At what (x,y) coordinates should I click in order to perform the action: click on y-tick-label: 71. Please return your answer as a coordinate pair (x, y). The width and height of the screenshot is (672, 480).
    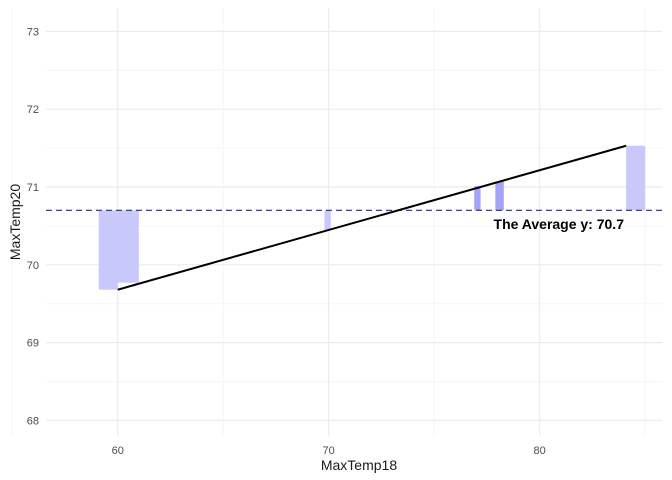
    Looking at the image, I should click on (33, 188).